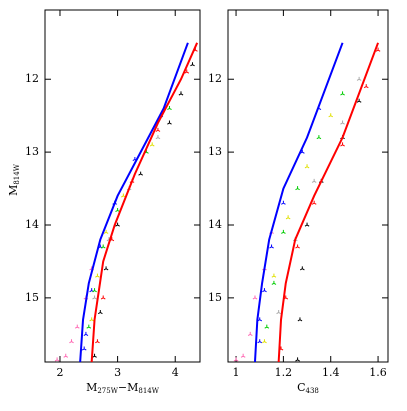  I want to click on axis-label-part: 275W, so click(107, 391).